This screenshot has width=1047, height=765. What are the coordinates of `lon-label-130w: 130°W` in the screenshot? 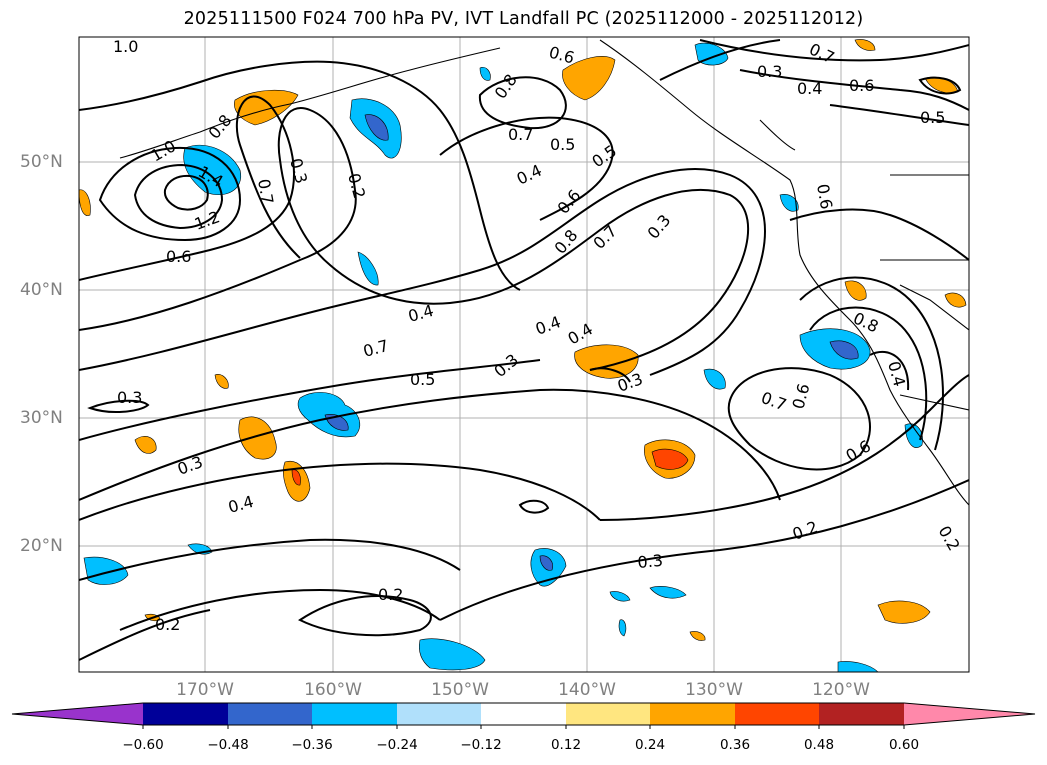 It's located at (714, 690).